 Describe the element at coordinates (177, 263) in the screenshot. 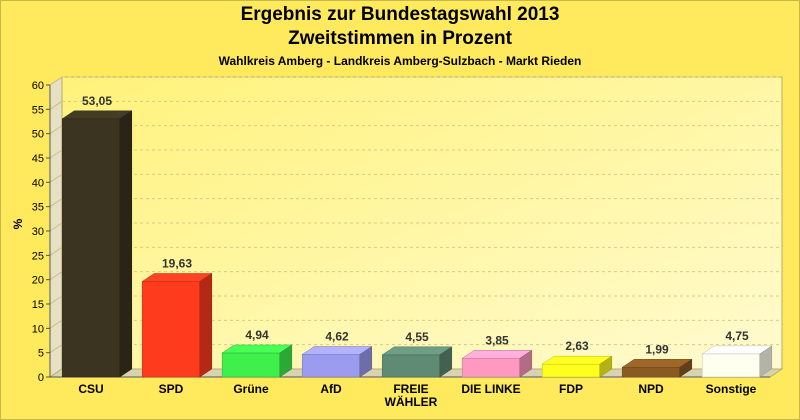

I see `data-label: 19,63` at that location.